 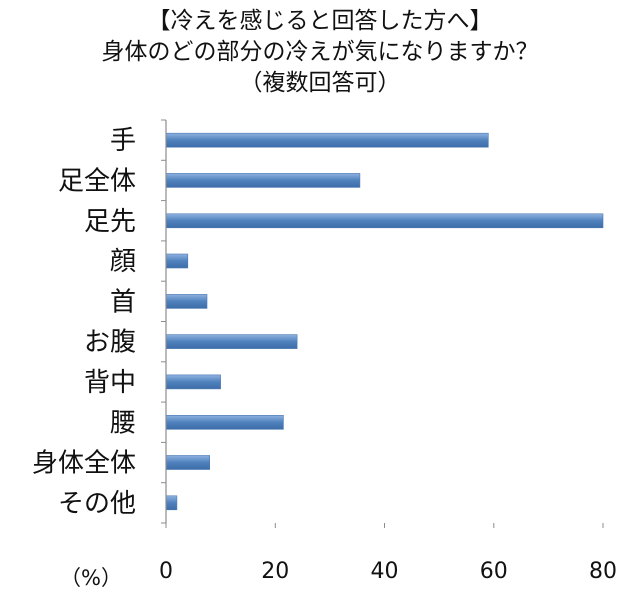 I want to click on x-tick-label-20: 20, so click(x=275, y=571).